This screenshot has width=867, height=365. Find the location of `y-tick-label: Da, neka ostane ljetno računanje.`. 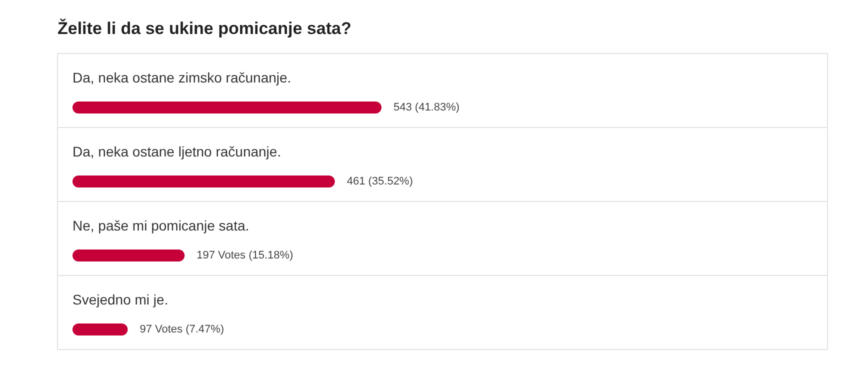

y-tick-label: Da, neka ostane ljetno računanje. is located at coordinates (177, 152).